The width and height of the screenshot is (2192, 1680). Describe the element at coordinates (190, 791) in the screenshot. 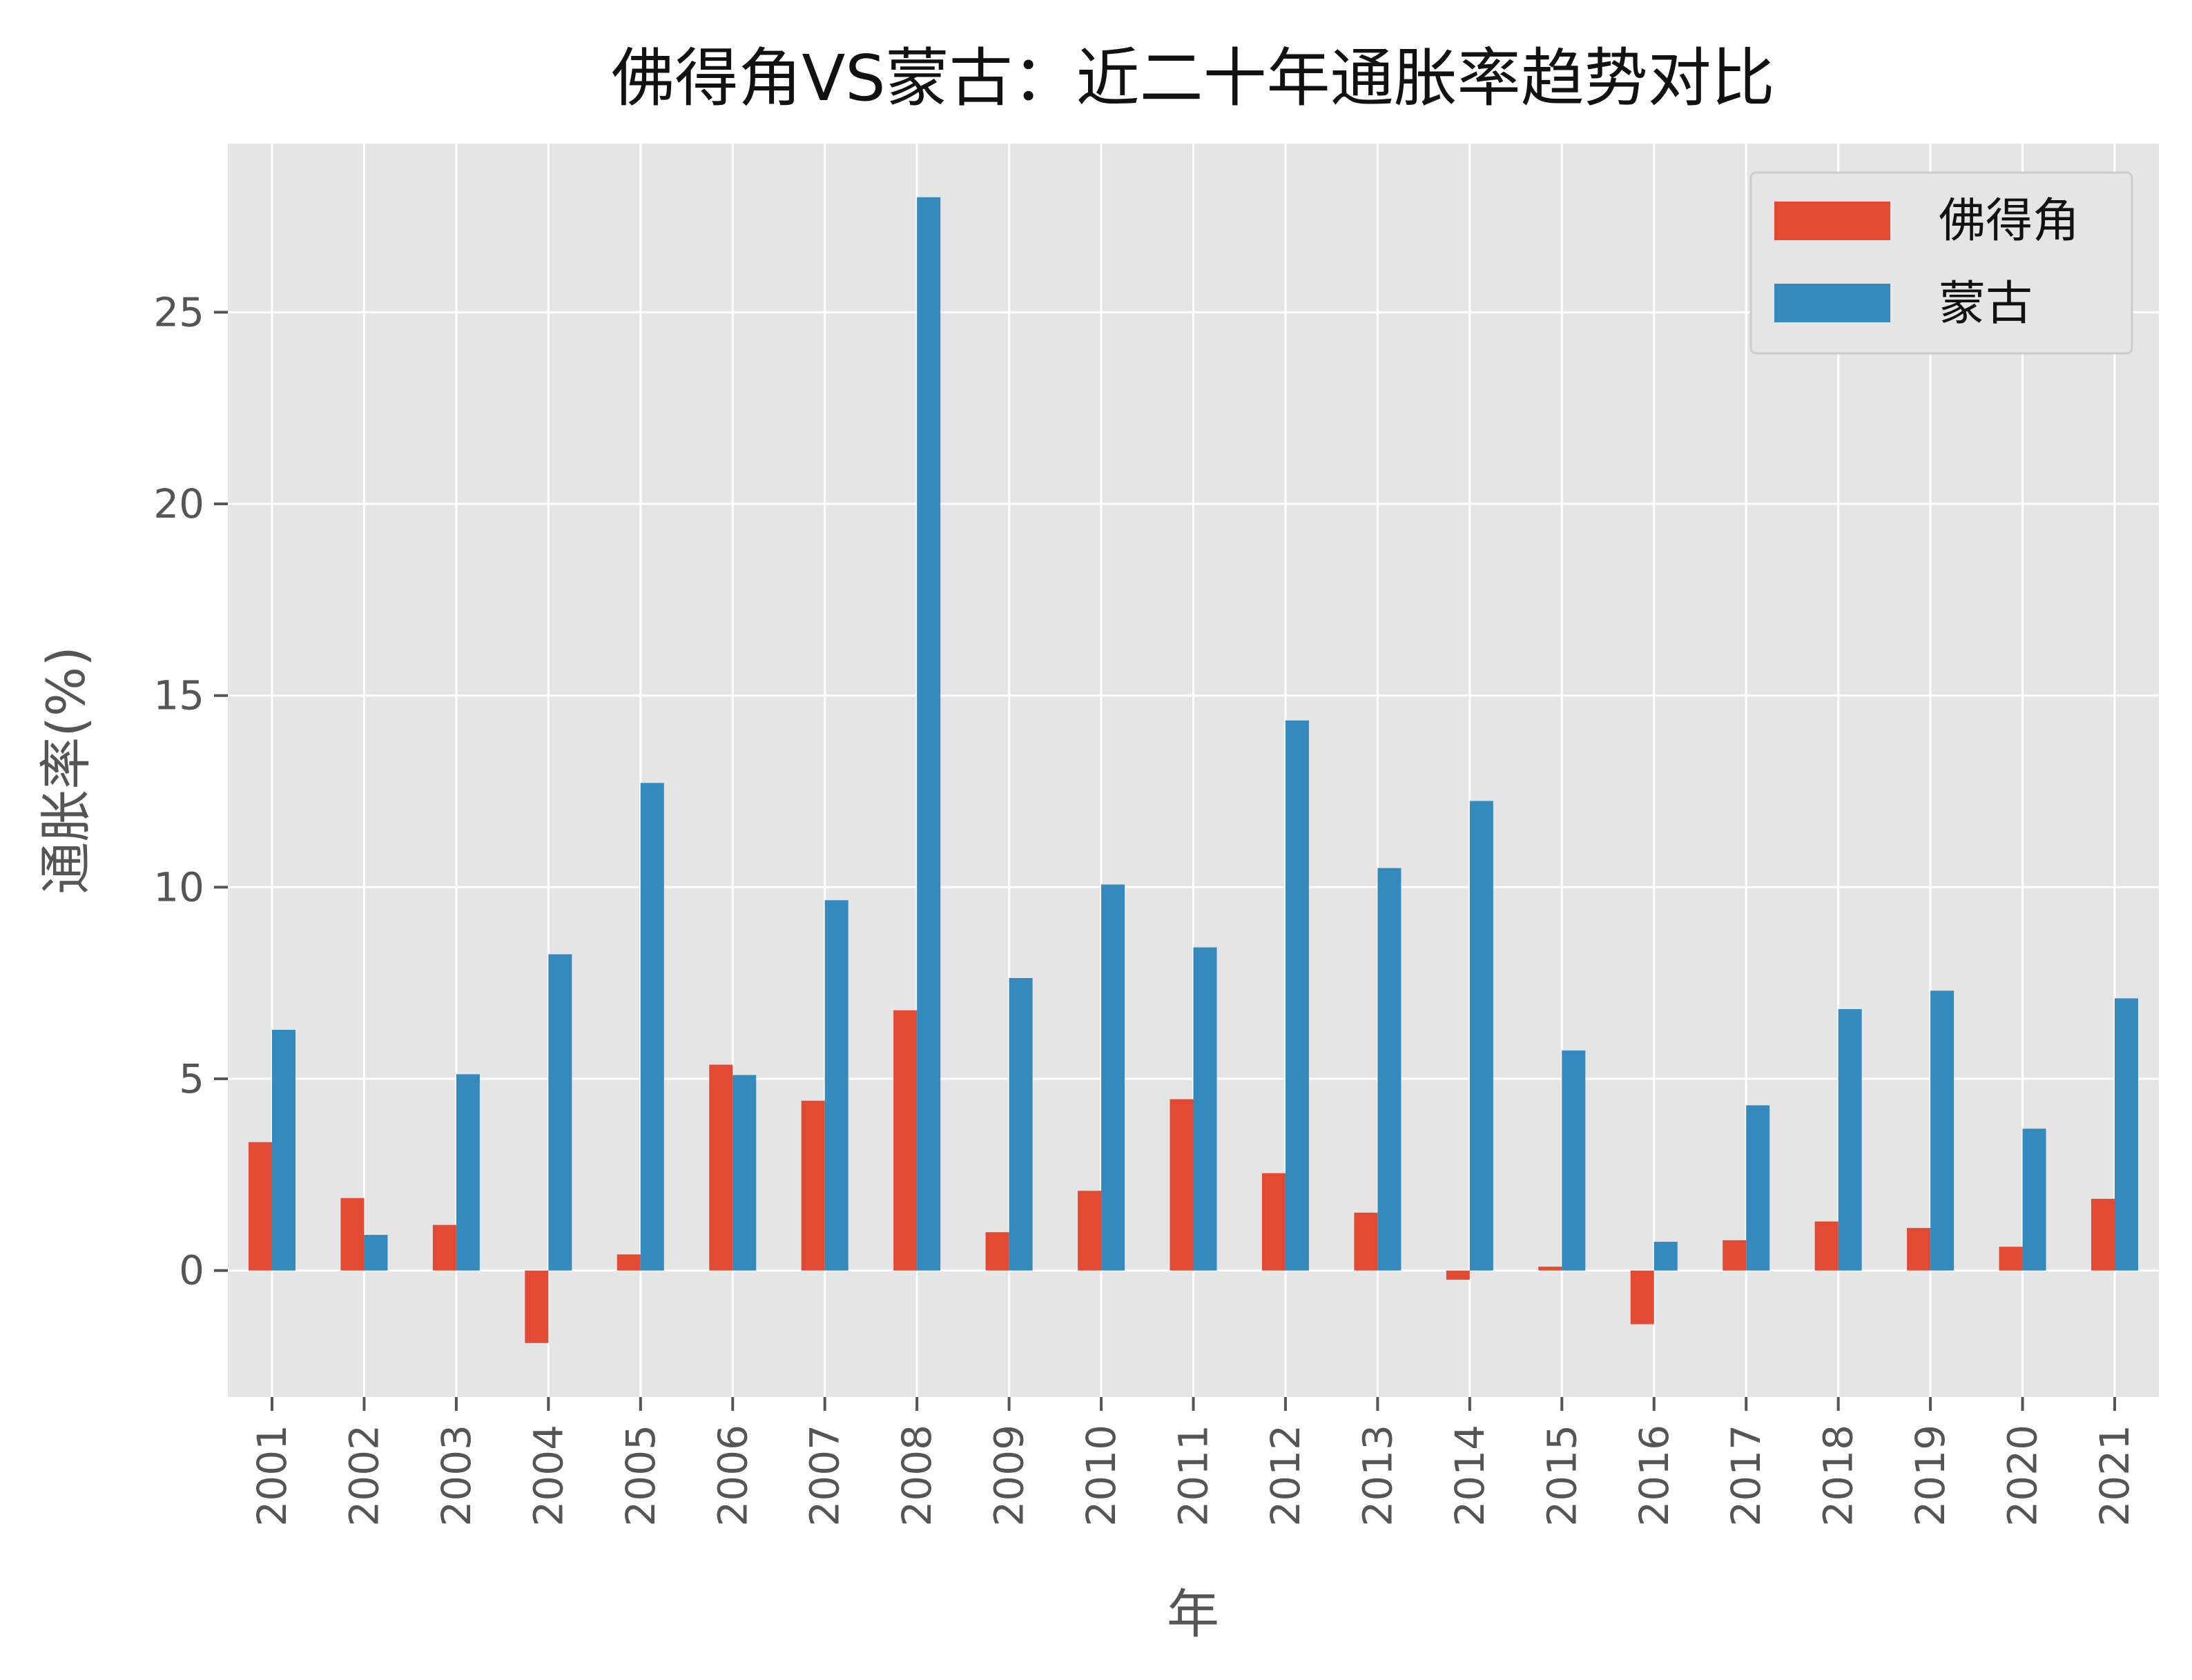

I see `y-axis-ticks: 0 5 10 15 20 25` at that location.